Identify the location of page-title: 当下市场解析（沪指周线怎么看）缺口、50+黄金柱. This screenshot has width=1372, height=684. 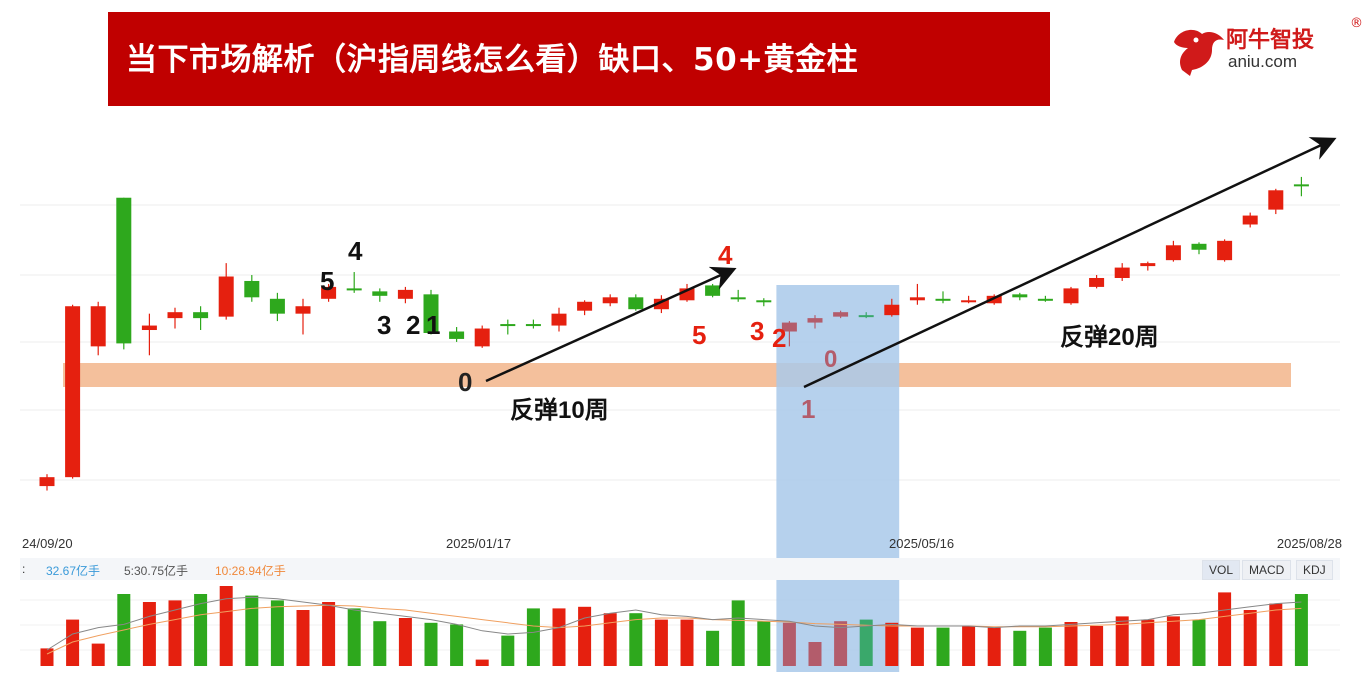
(492, 60).